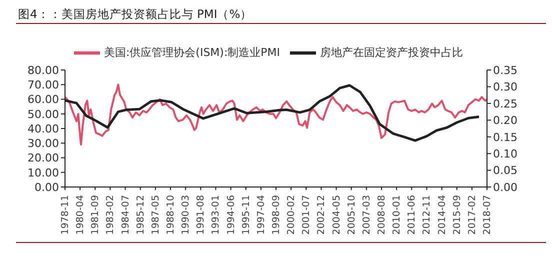 Image resolution: width=552 pixels, height=267 pixels. Describe the element at coordinates (505, 87) in the screenshot. I see `y2-tick-label: 0.30` at that location.